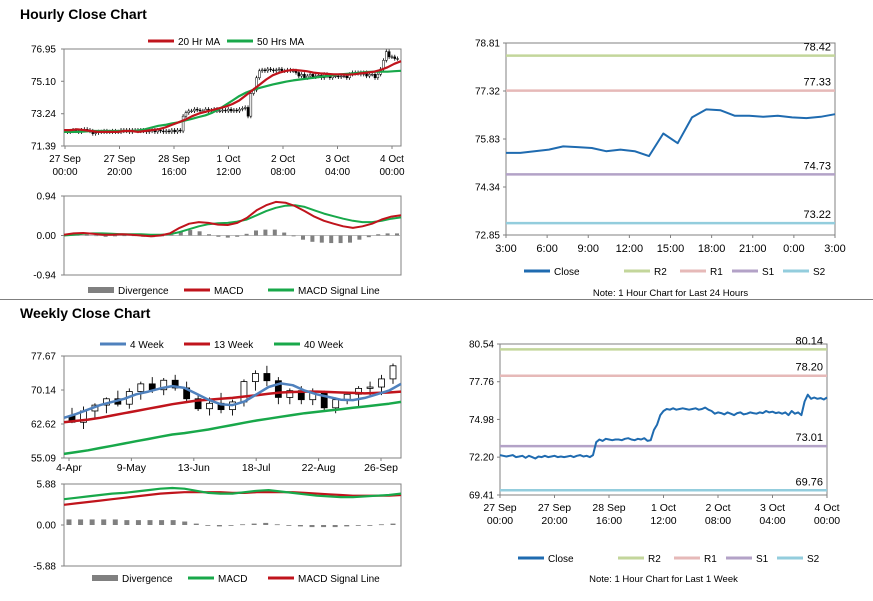 This screenshot has height=601, width=873. Describe the element at coordinates (147, 345) in the screenshot. I see `weekly-legend-4week-label: 4 Week` at that location.